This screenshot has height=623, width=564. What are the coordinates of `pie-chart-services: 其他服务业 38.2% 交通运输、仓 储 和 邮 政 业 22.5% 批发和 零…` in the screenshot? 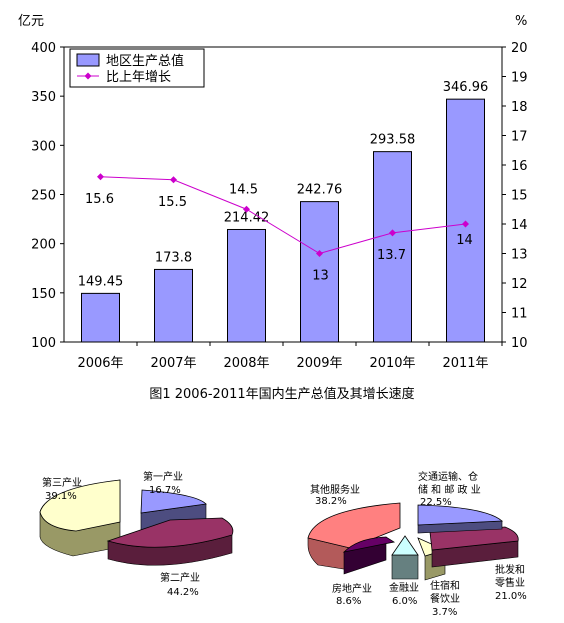 It's located at (417, 544).